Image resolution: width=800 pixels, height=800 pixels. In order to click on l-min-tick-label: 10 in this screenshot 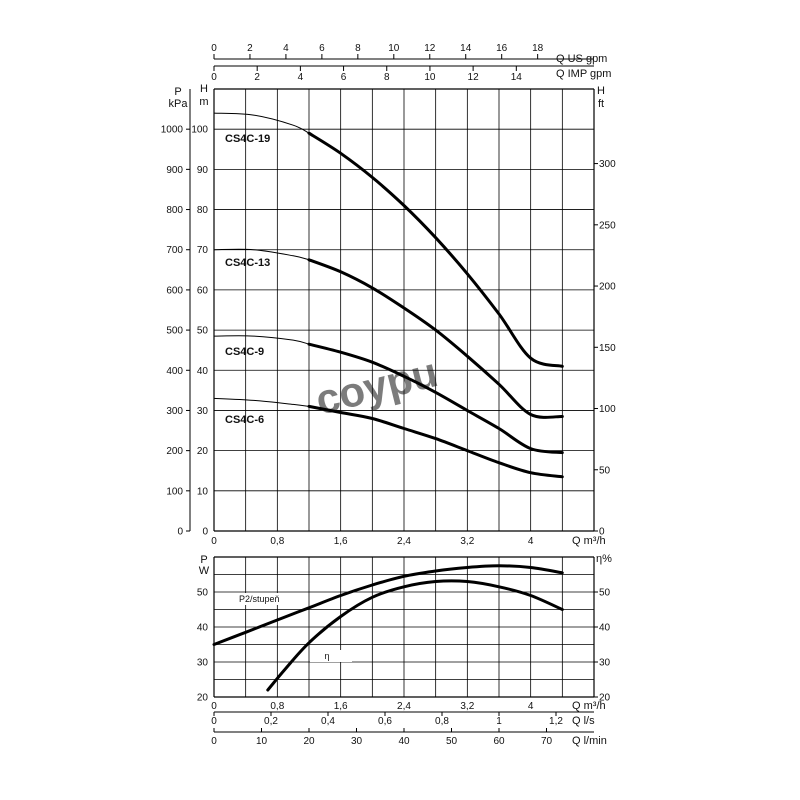, I will do `click(262, 741)`.